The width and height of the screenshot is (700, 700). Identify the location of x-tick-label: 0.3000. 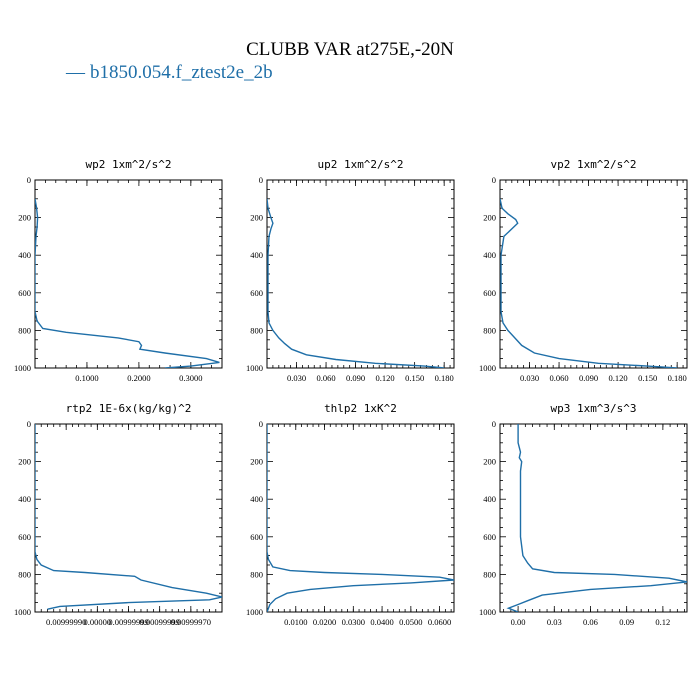
(190, 378).